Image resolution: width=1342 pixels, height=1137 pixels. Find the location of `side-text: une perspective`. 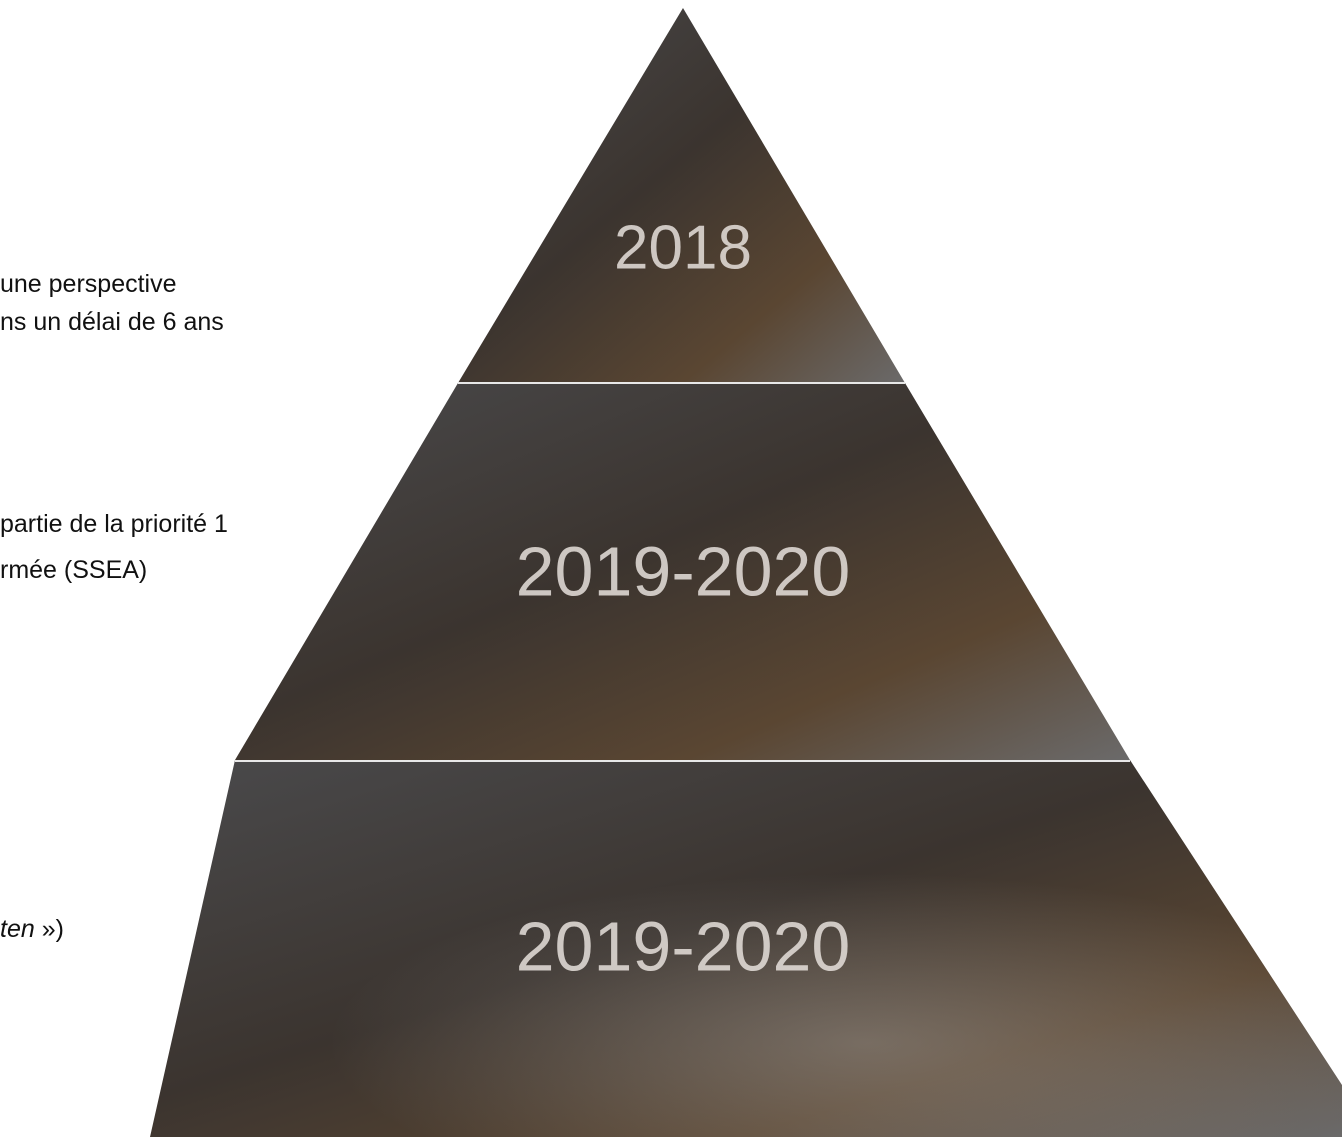

side-text: une perspective is located at coordinates (88, 284).